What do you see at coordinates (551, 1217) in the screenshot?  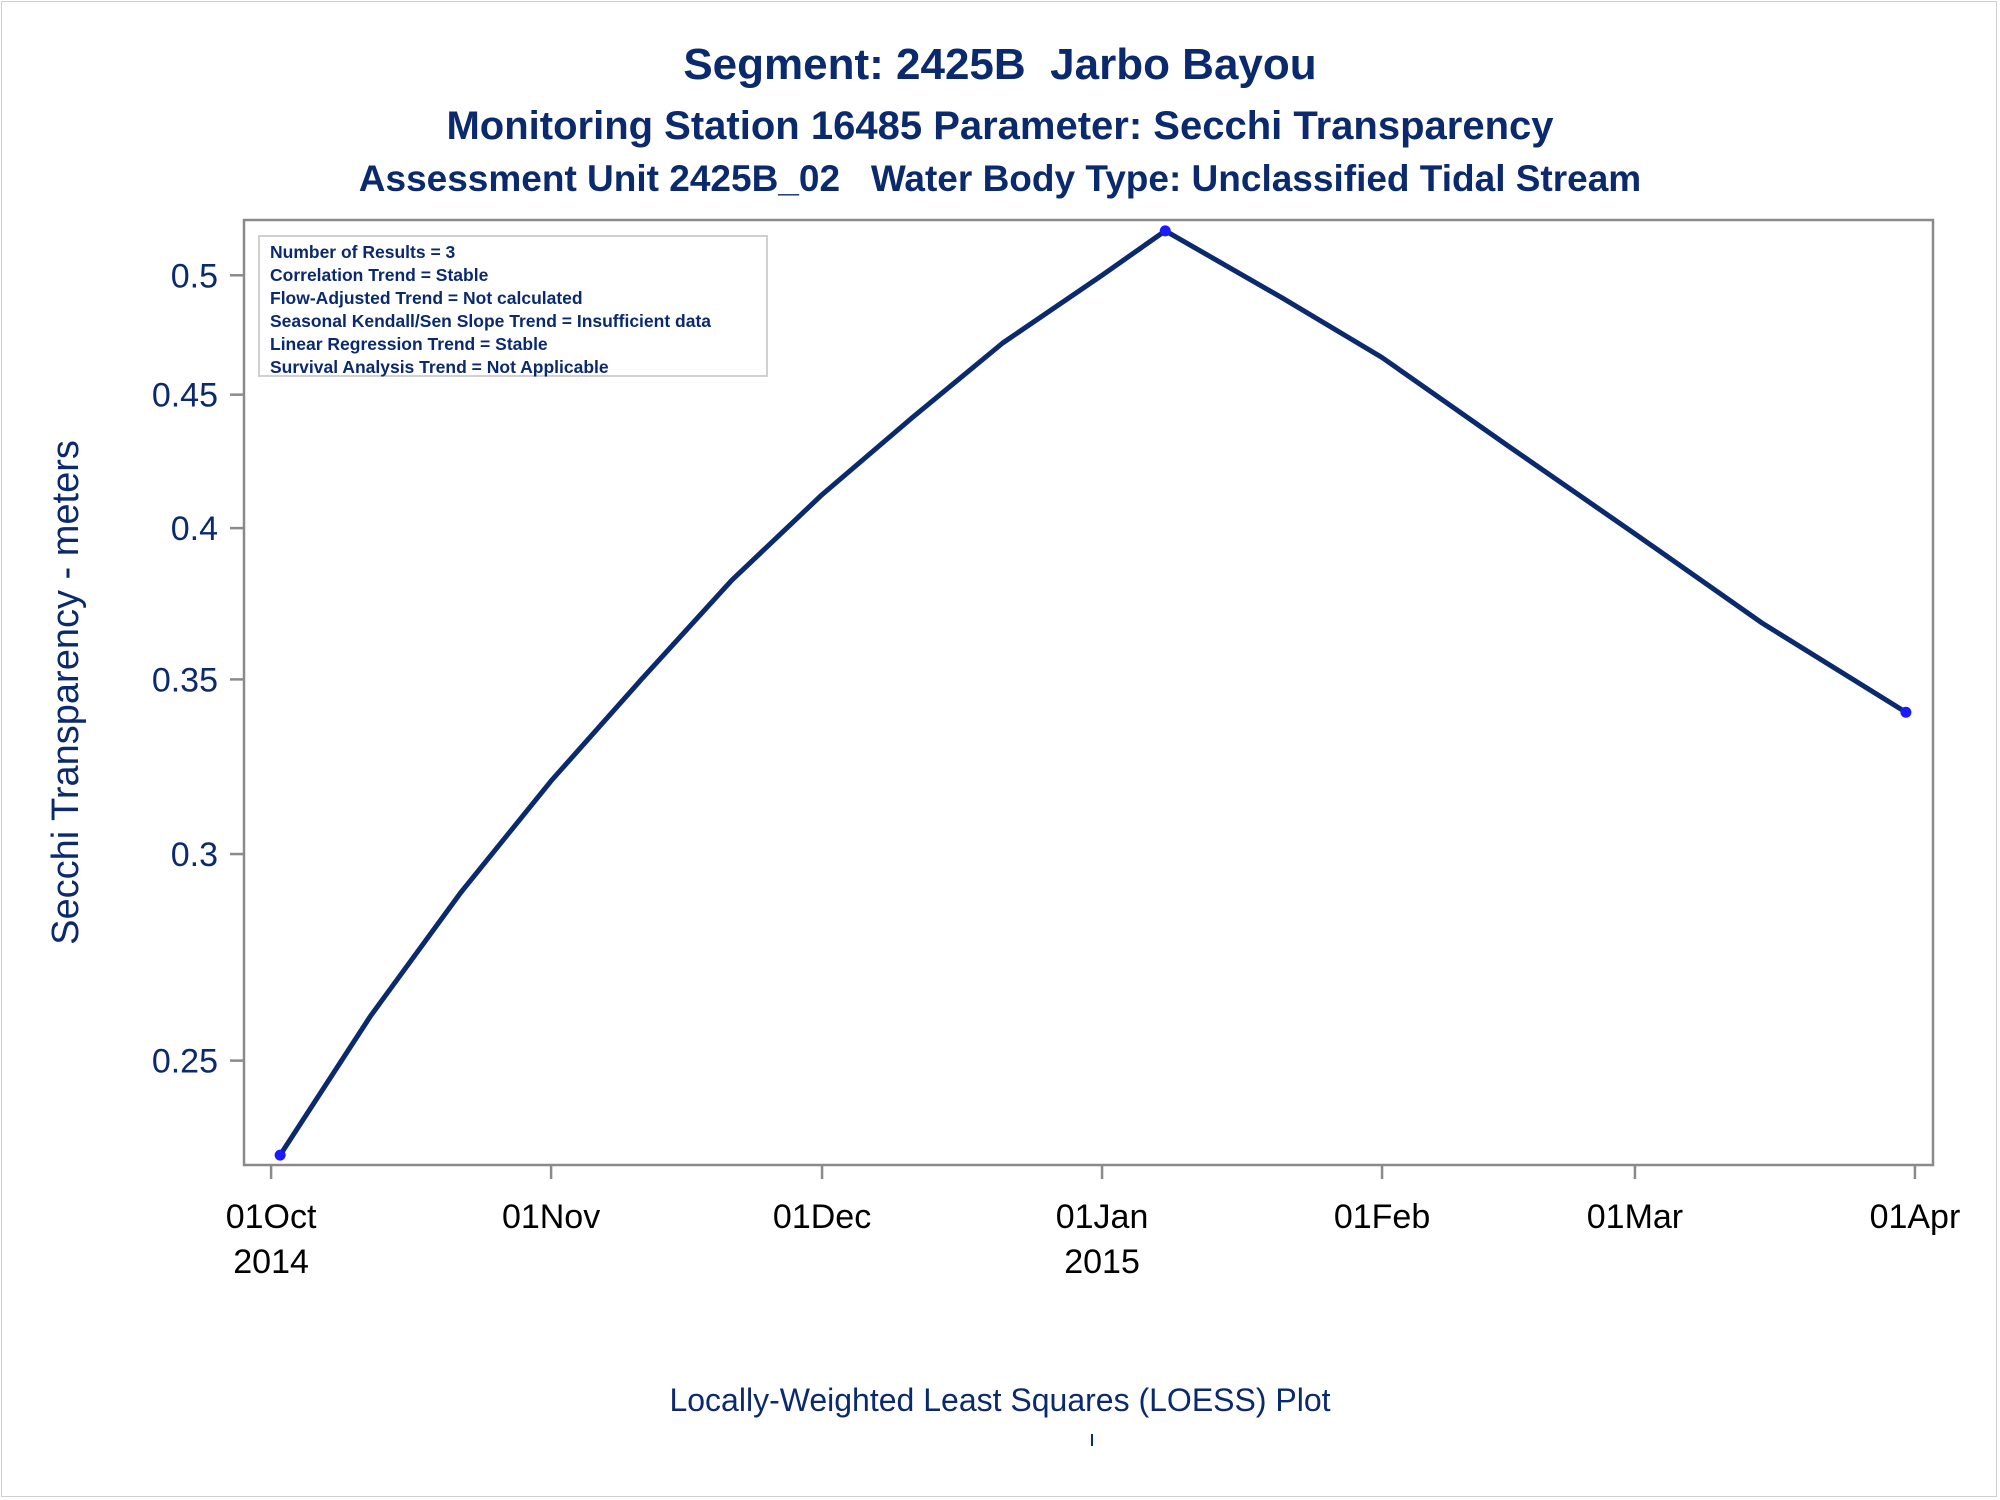 I see `x-tick-label-1: 01Nov` at bounding box center [551, 1217].